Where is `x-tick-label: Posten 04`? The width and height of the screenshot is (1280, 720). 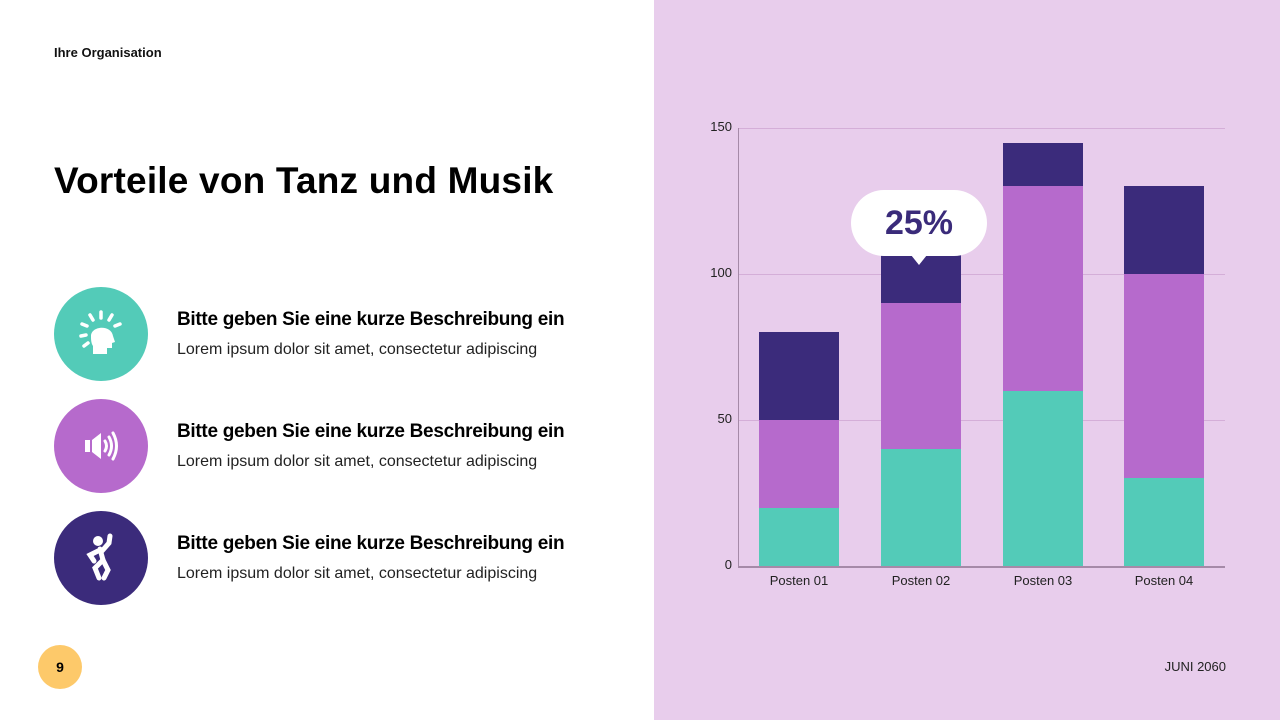 x-tick-label: Posten 04 is located at coordinates (1164, 580).